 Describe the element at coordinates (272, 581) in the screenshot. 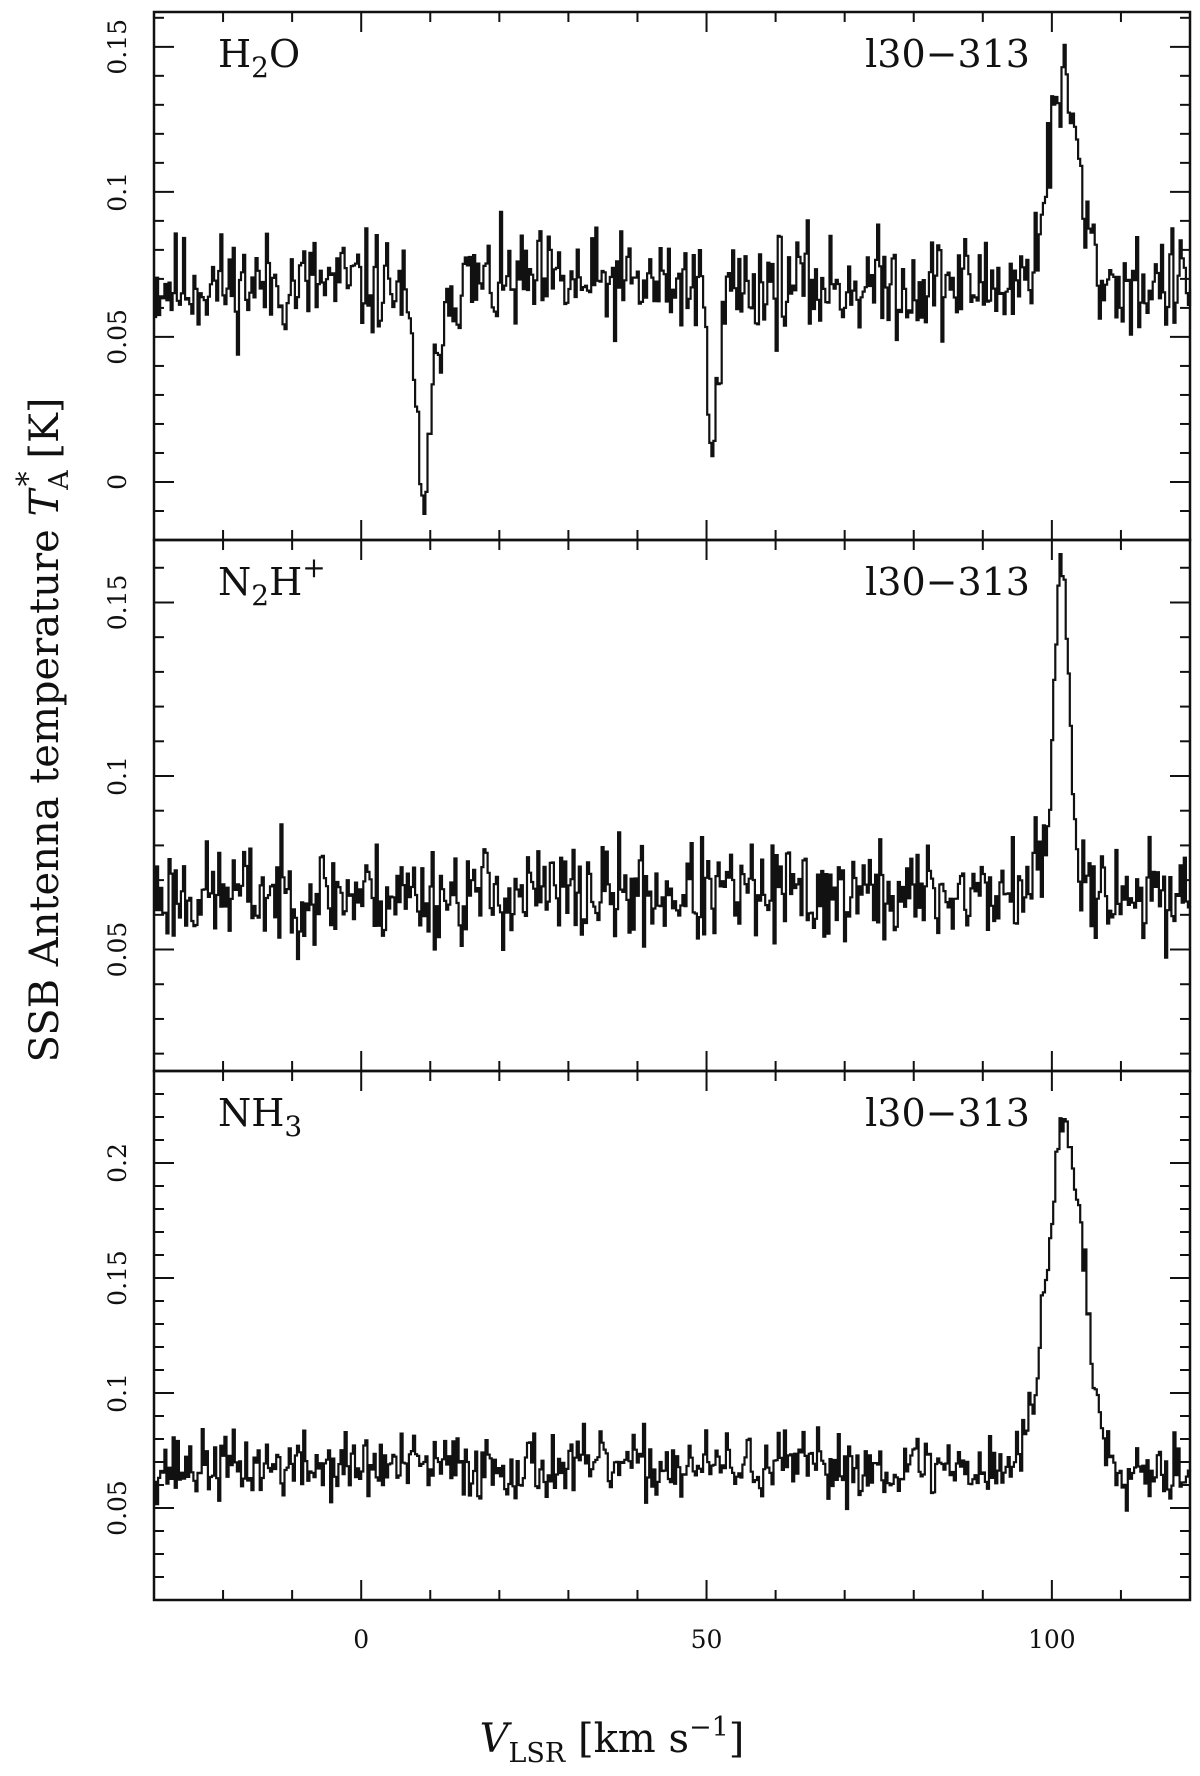

I see `molecule-label: N2H+` at that location.